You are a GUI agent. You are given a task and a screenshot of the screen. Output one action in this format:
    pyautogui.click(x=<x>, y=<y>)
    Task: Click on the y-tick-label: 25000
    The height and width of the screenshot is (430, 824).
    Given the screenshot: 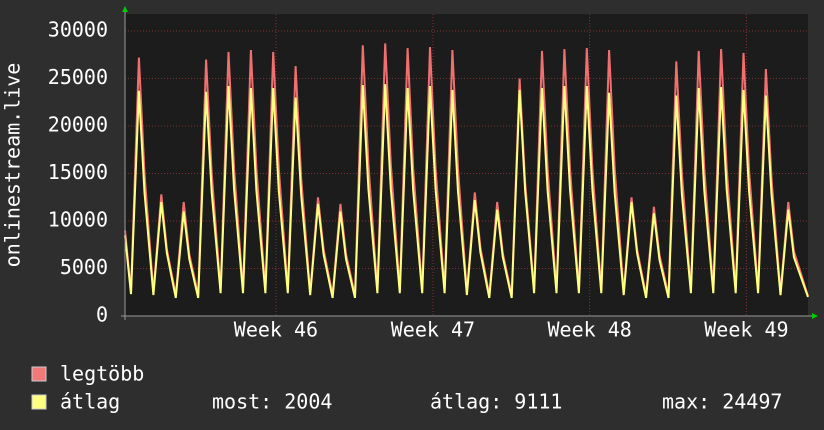 What is the action you would take?
    pyautogui.click(x=78, y=77)
    